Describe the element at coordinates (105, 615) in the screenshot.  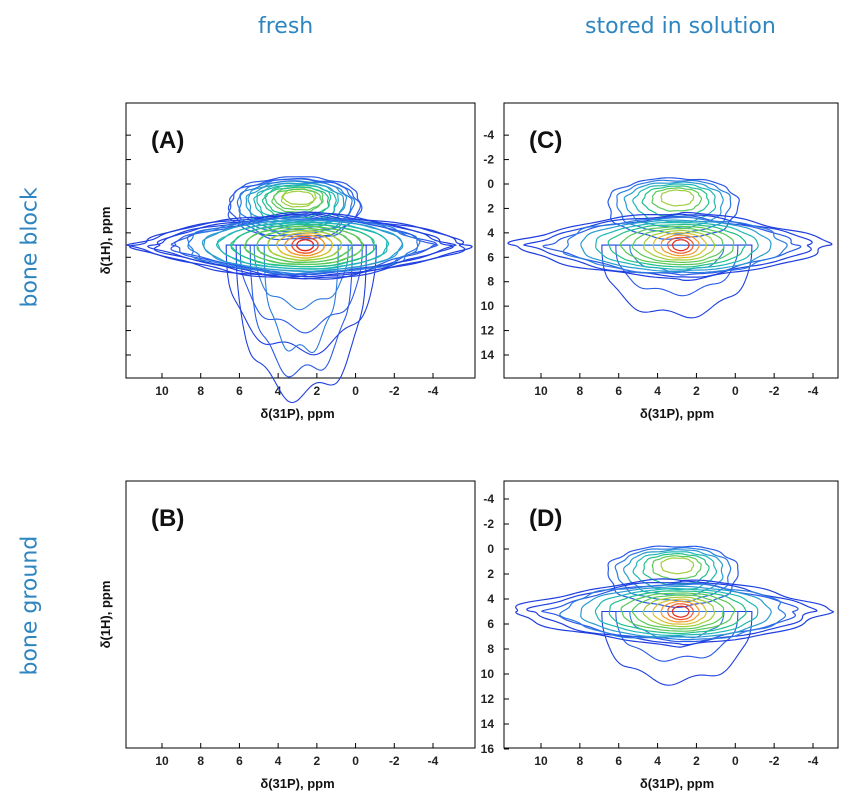
I see `y-axis-title: δ(1H), ppm` at that location.